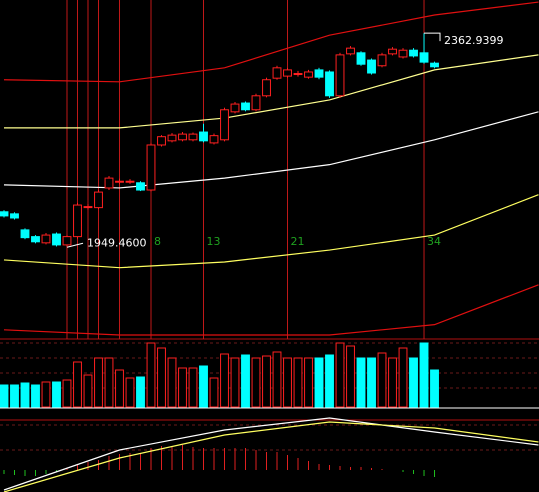 The width and height of the screenshot is (539, 492). What do you see at coordinates (271, 310) in the screenshot?
I see `band-line` at bounding box center [271, 310].